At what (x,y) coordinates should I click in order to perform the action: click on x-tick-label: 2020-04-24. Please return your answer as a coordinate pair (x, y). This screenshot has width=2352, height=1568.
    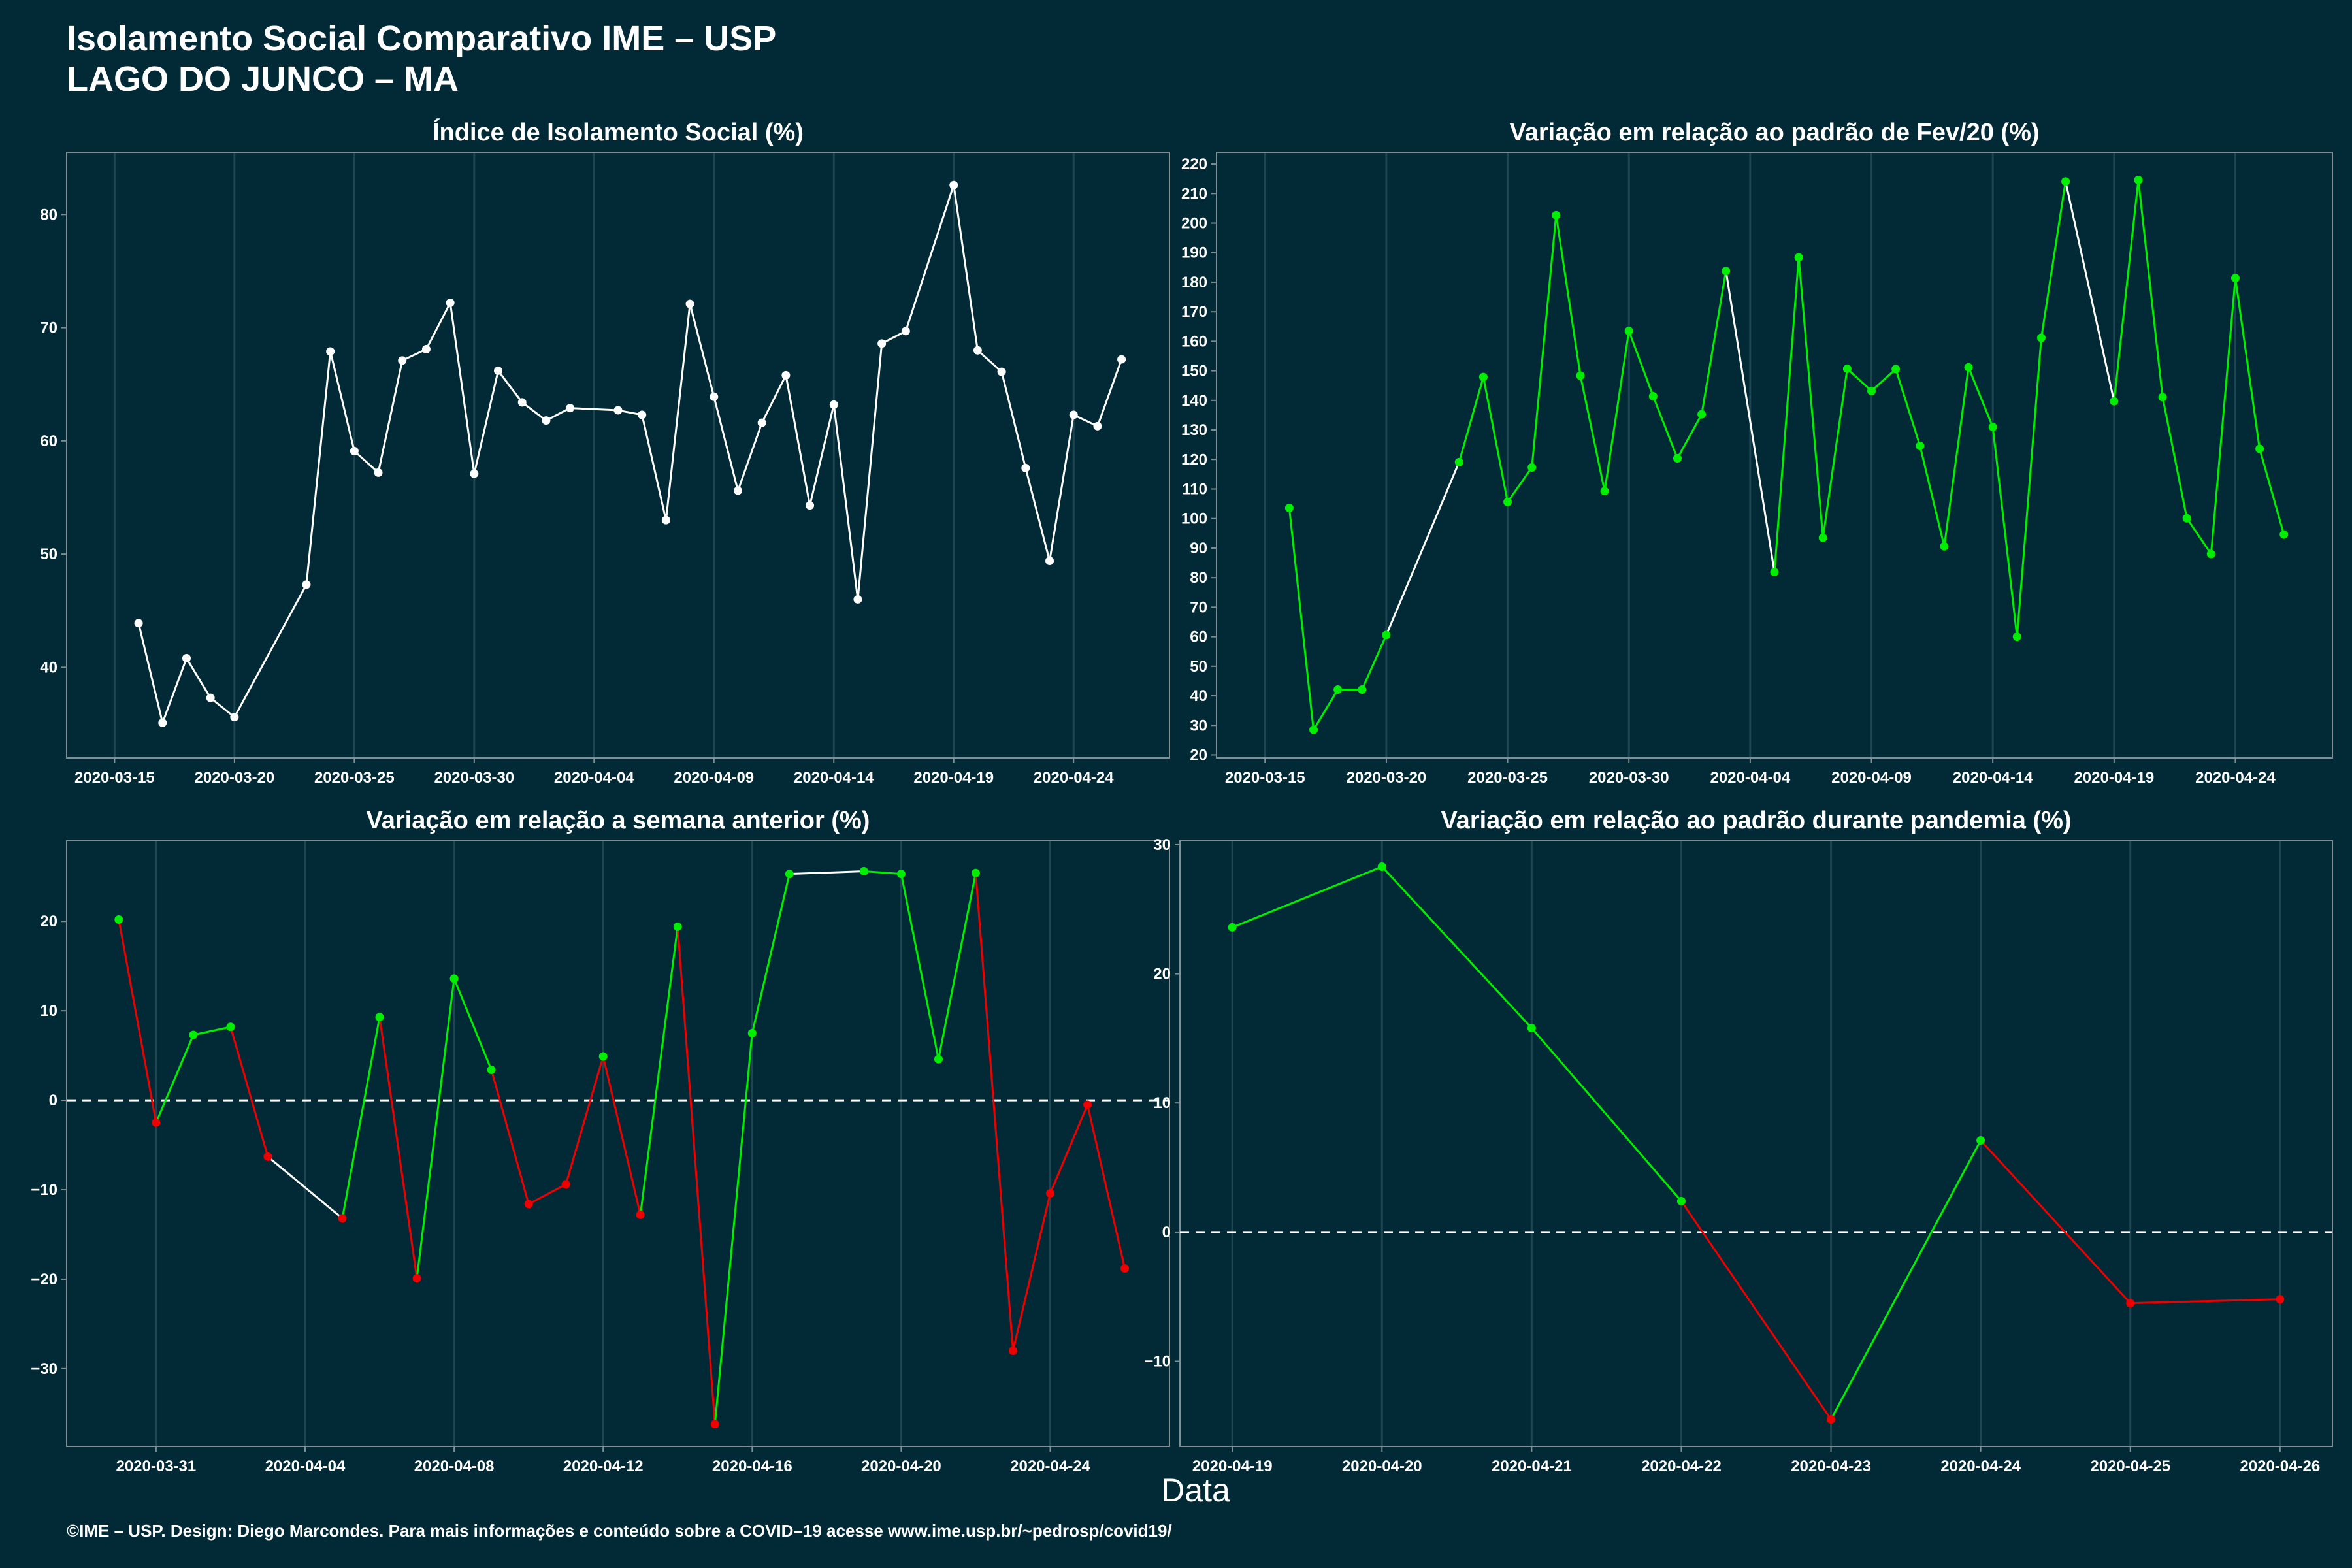
    Looking at the image, I should click on (1074, 778).